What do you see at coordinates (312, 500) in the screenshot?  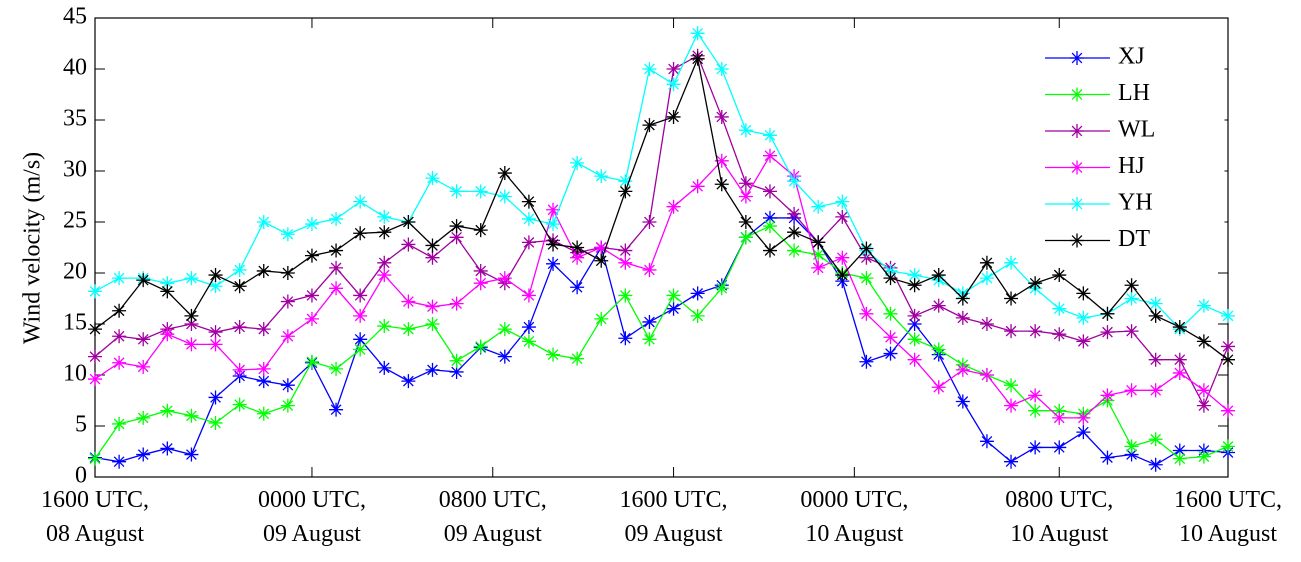 I see `x-tick-label: 0000 UTC,` at bounding box center [312, 500].